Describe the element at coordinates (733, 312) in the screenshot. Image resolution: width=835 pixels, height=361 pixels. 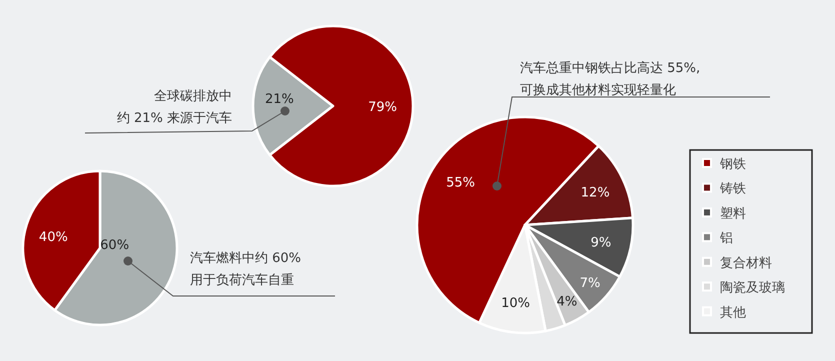
I see `legend-label: 其他` at that location.